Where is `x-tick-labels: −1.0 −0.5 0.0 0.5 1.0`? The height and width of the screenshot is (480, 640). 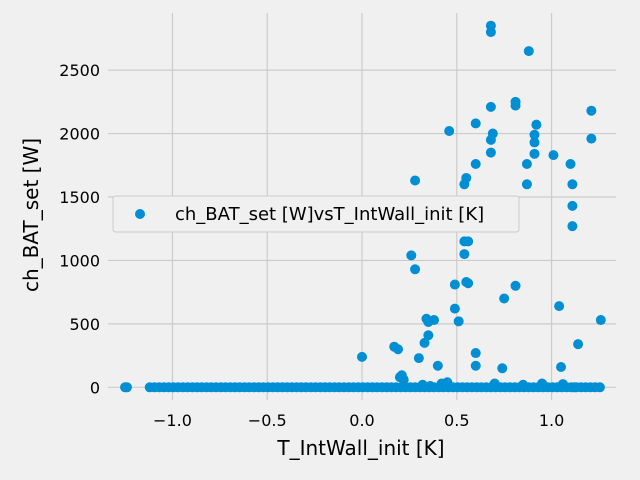
x-tick-labels: −1.0 −0.5 0.0 0.5 1.0 is located at coordinates (358, 420).